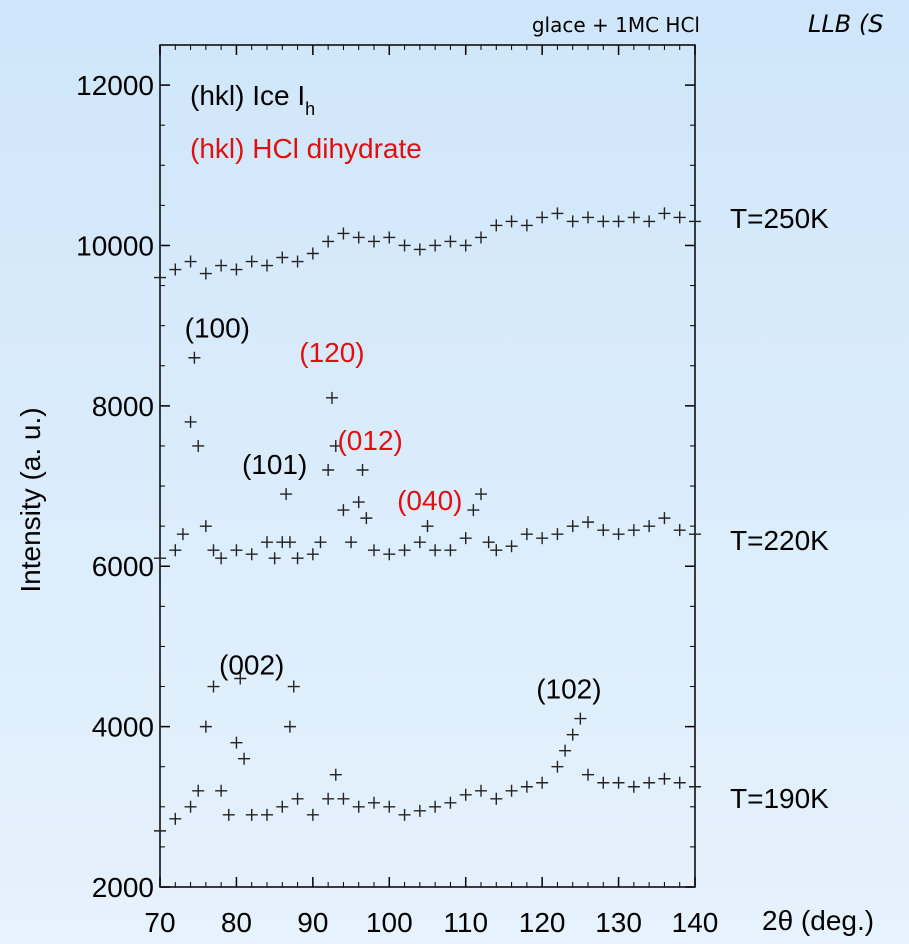 This screenshot has width=909, height=944. I want to click on series-label-190k: T=190K, so click(779, 798).